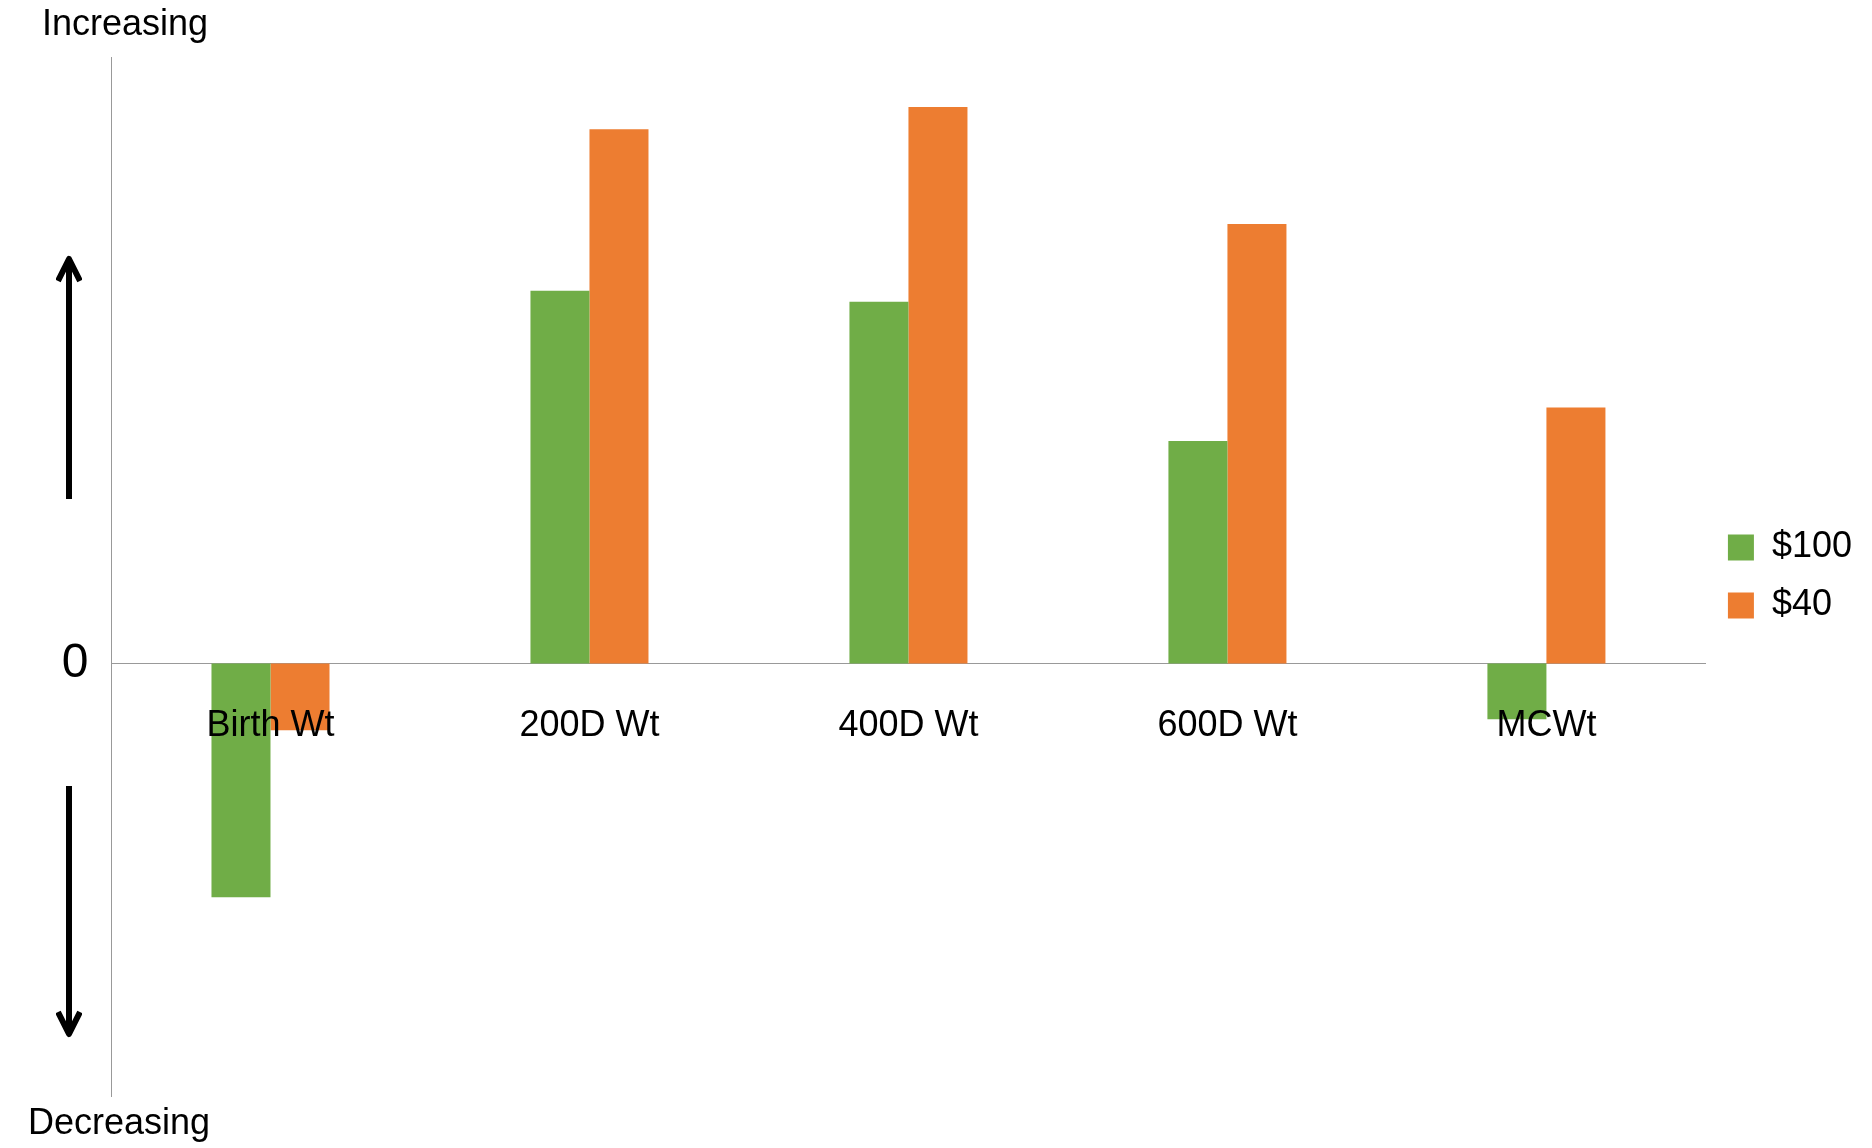  I want to click on text: Increasing, so click(125, 22).